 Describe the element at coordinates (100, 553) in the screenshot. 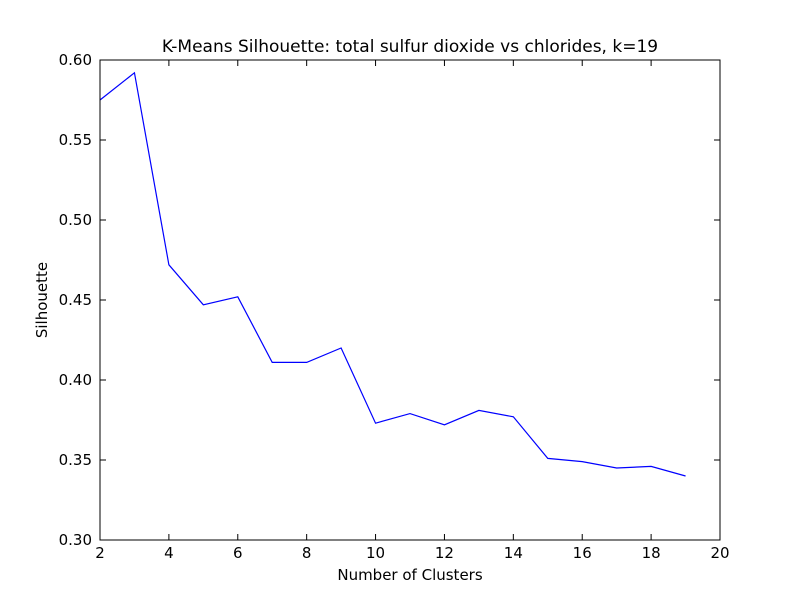

I see `x-tick-label: 2` at that location.